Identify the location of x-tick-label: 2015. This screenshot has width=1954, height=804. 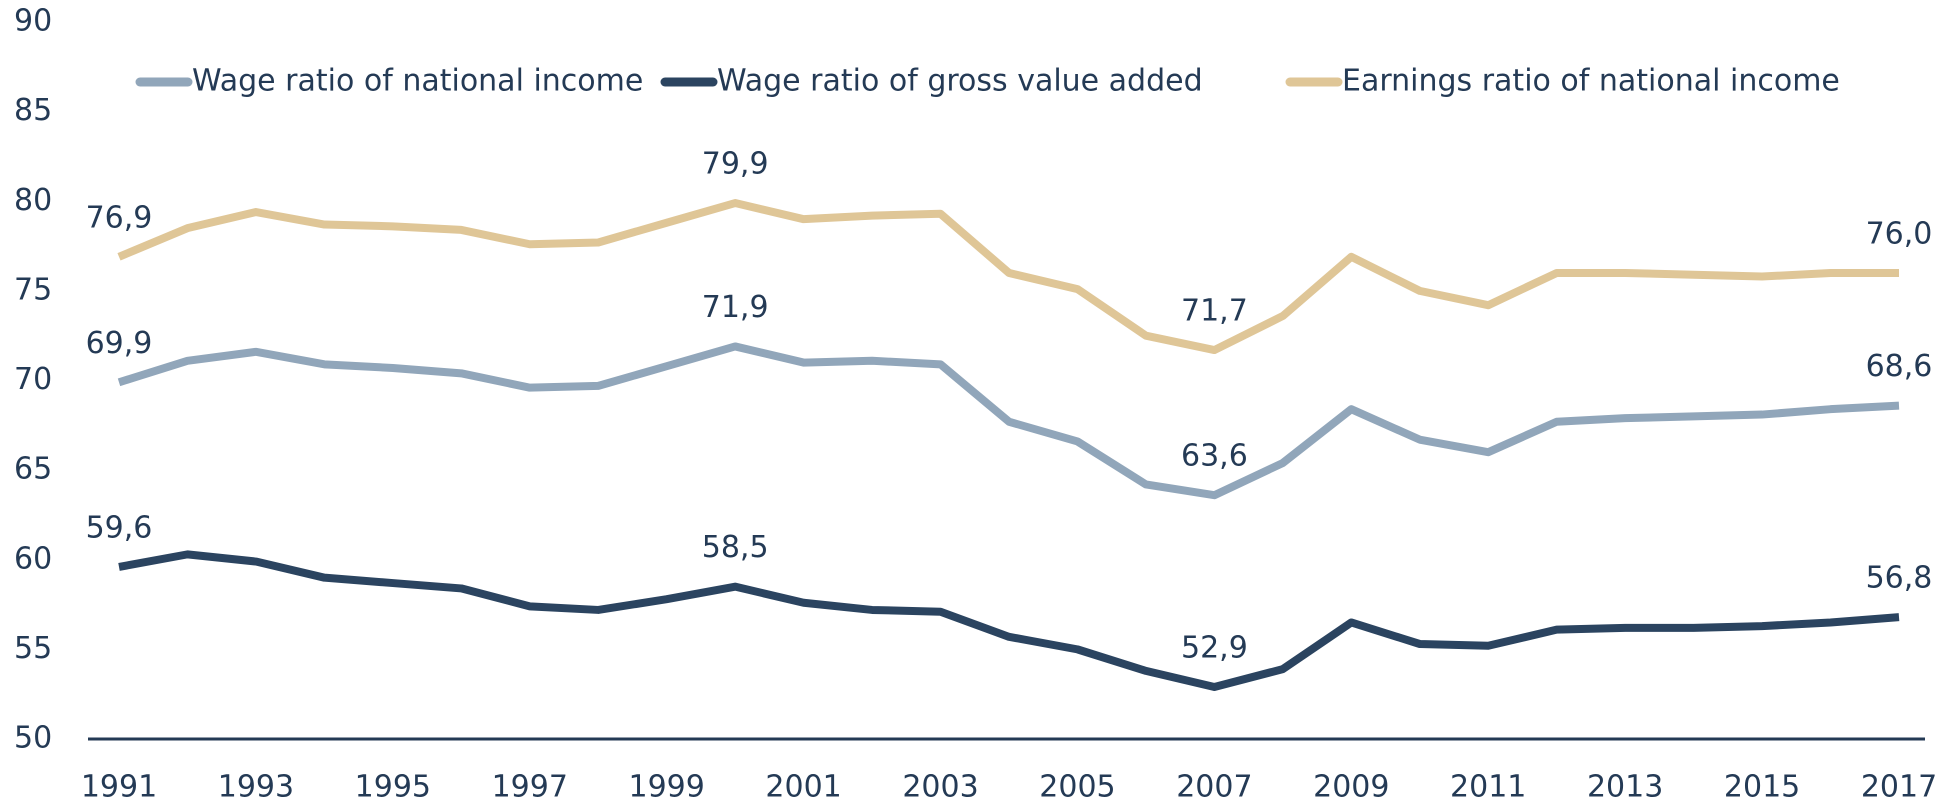
(1762, 787).